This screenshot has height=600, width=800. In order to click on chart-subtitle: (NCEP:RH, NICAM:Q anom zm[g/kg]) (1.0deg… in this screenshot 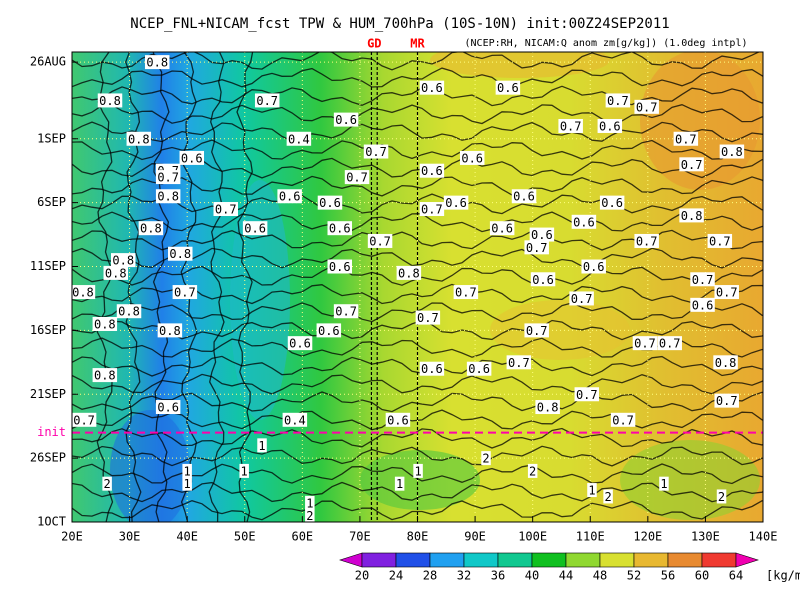, I will do `click(606, 43)`.